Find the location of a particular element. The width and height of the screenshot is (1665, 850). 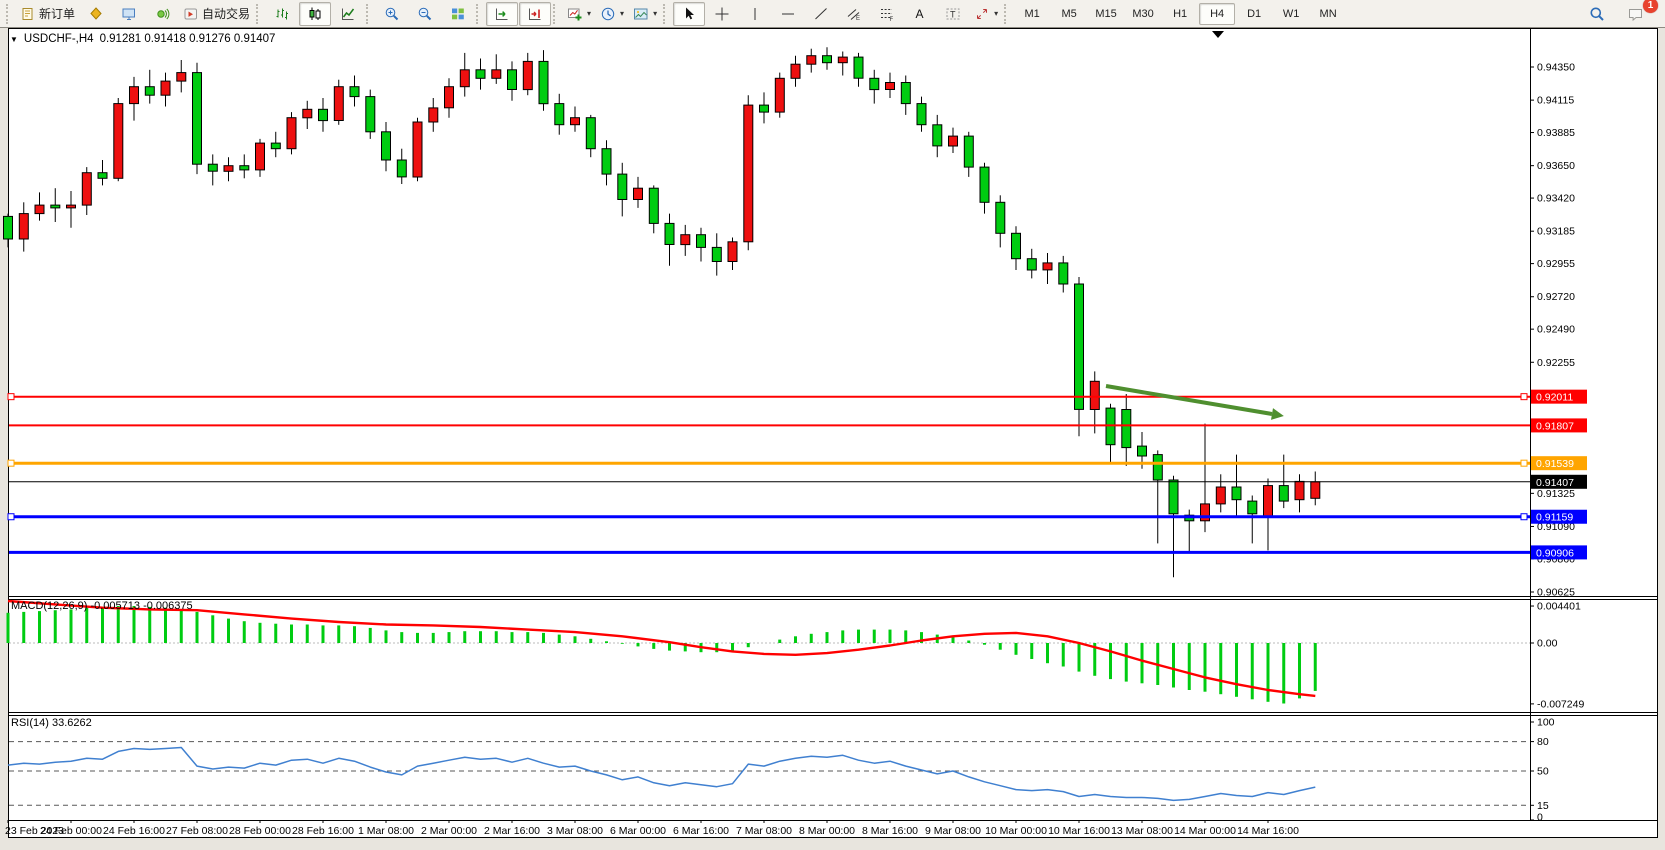

text-label-button: T is located at coordinates (953, 14).